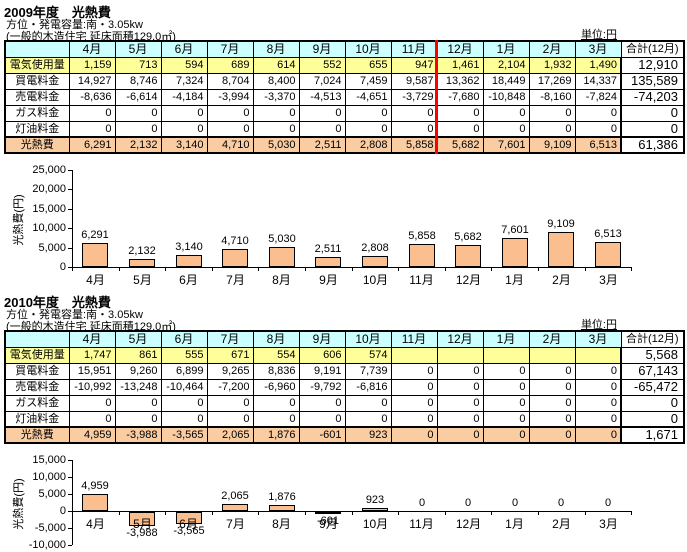  What do you see at coordinates (92, 97) in the screenshot?
I see `cell: -8,636` at bounding box center [92, 97].